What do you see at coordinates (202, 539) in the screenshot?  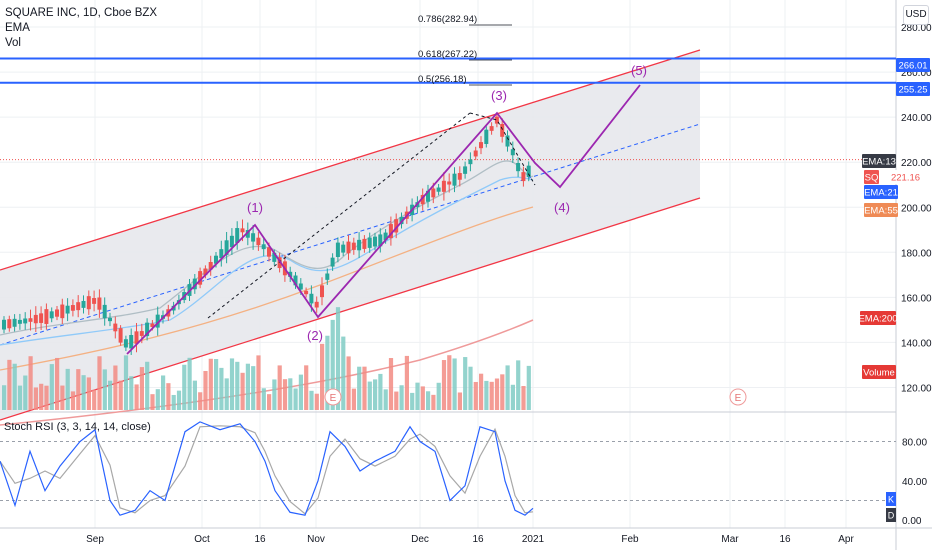 I see `time-axis-label: Oct` at bounding box center [202, 539].